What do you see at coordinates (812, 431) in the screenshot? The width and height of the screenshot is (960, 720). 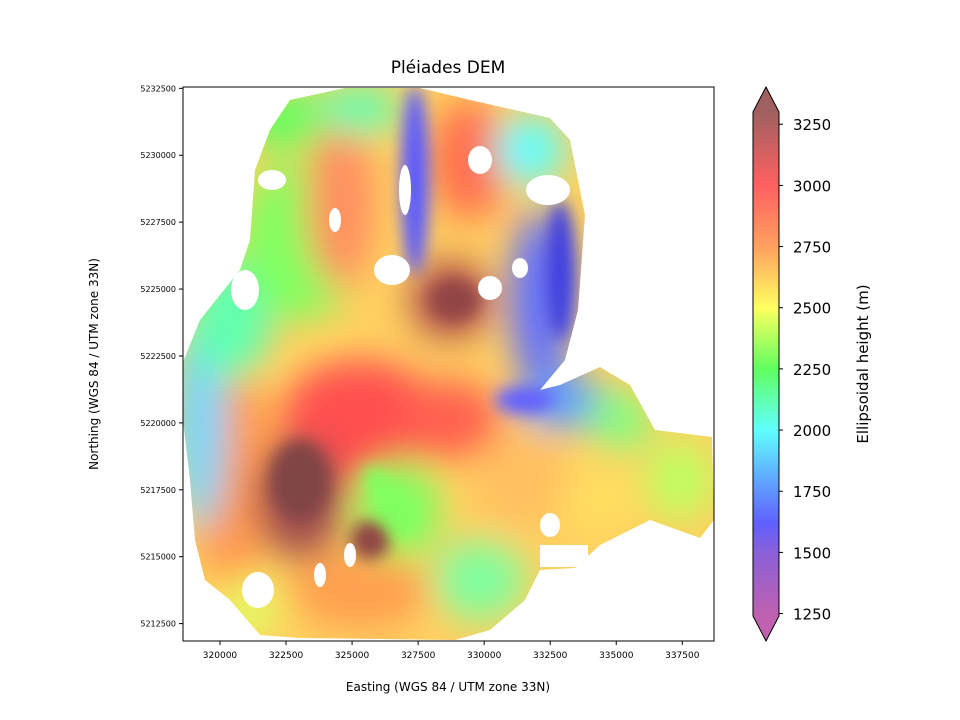 I see `colorbar-tick-label: 2000` at bounding box center [812, 431].